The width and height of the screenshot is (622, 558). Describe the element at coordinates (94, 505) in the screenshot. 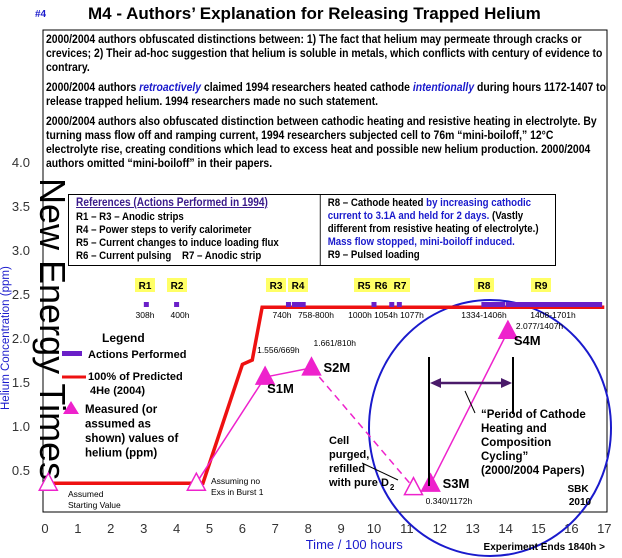

I see `point-note: Starting Value` at that location.